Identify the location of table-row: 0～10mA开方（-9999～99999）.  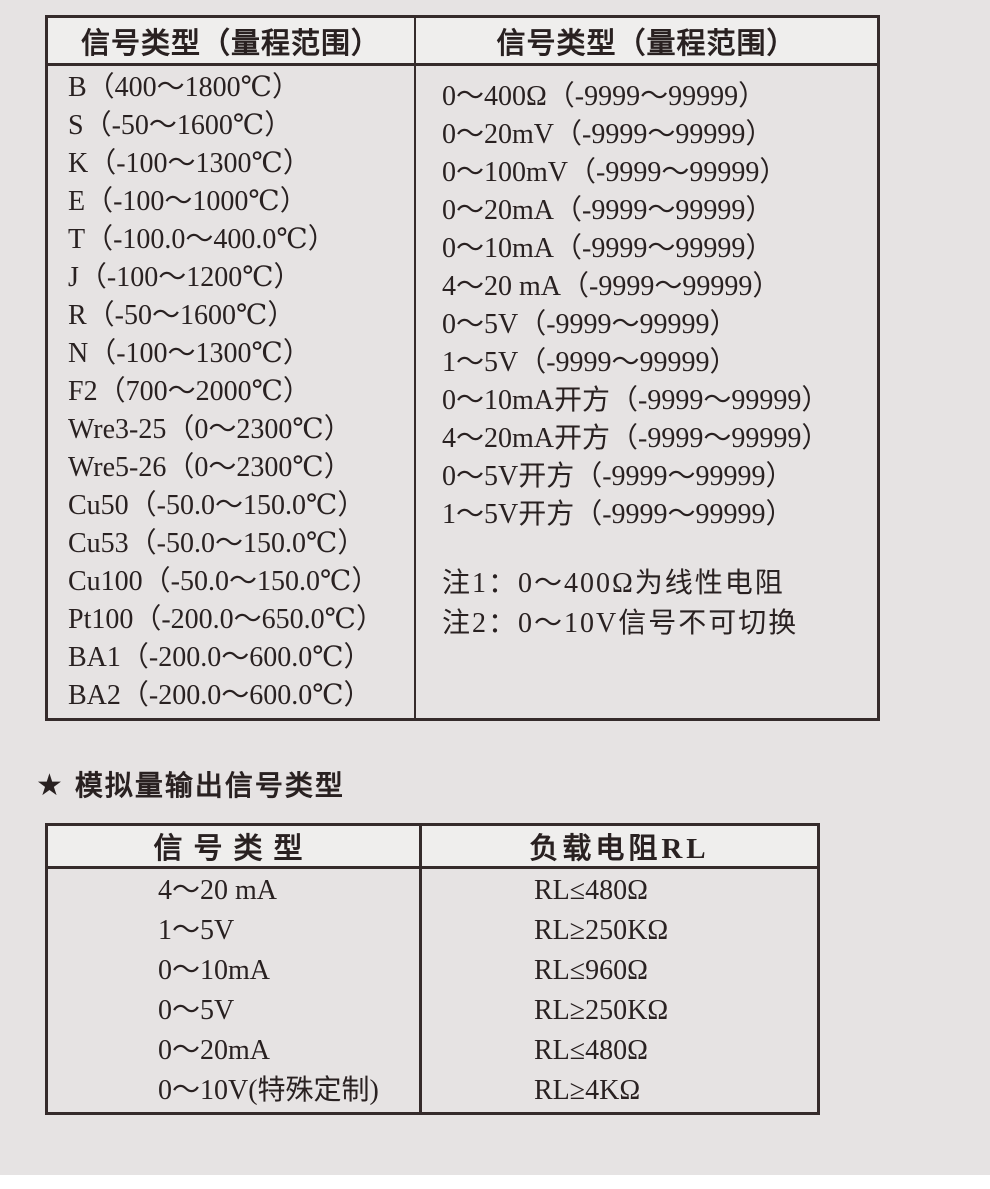
(636, 400).